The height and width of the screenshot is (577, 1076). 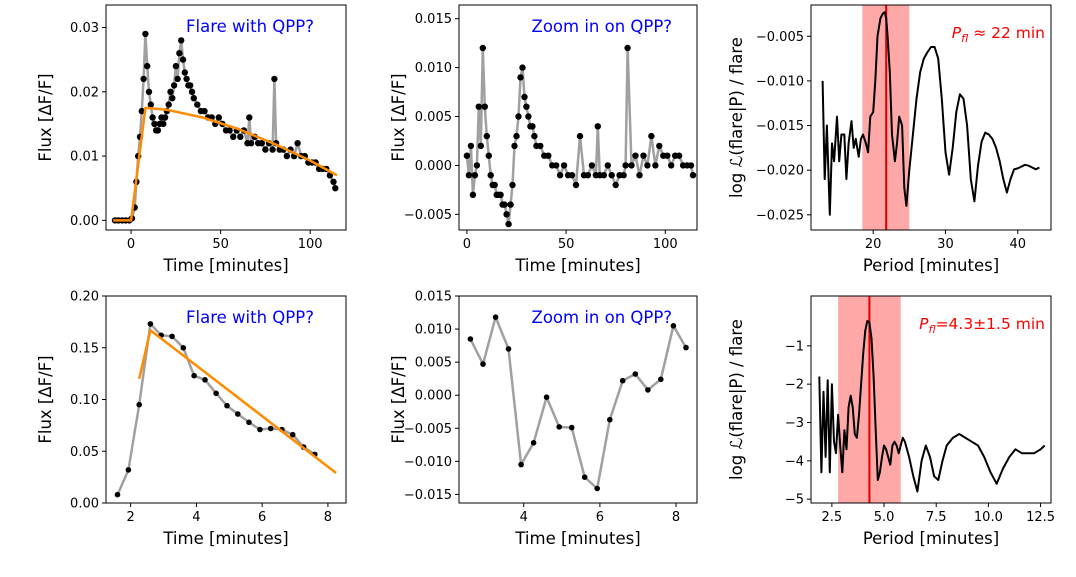 I want to click on y-axis-label: Flux [ΔF/F], so click(x=398, y=399).